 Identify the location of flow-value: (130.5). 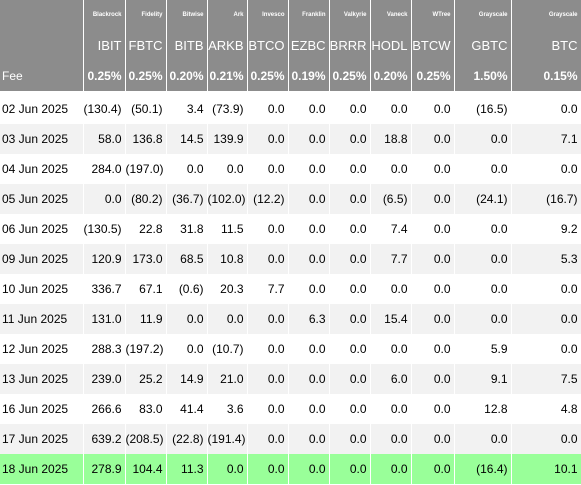
(104, 229).